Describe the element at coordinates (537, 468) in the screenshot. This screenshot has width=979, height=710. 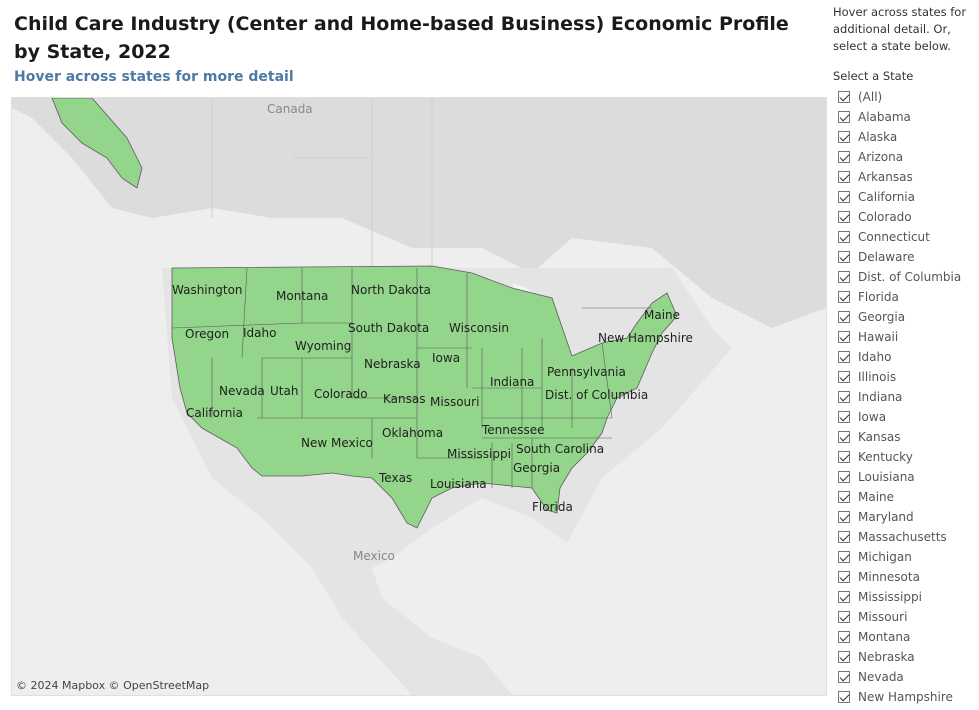
I see `state-label: Georgia` at that location.